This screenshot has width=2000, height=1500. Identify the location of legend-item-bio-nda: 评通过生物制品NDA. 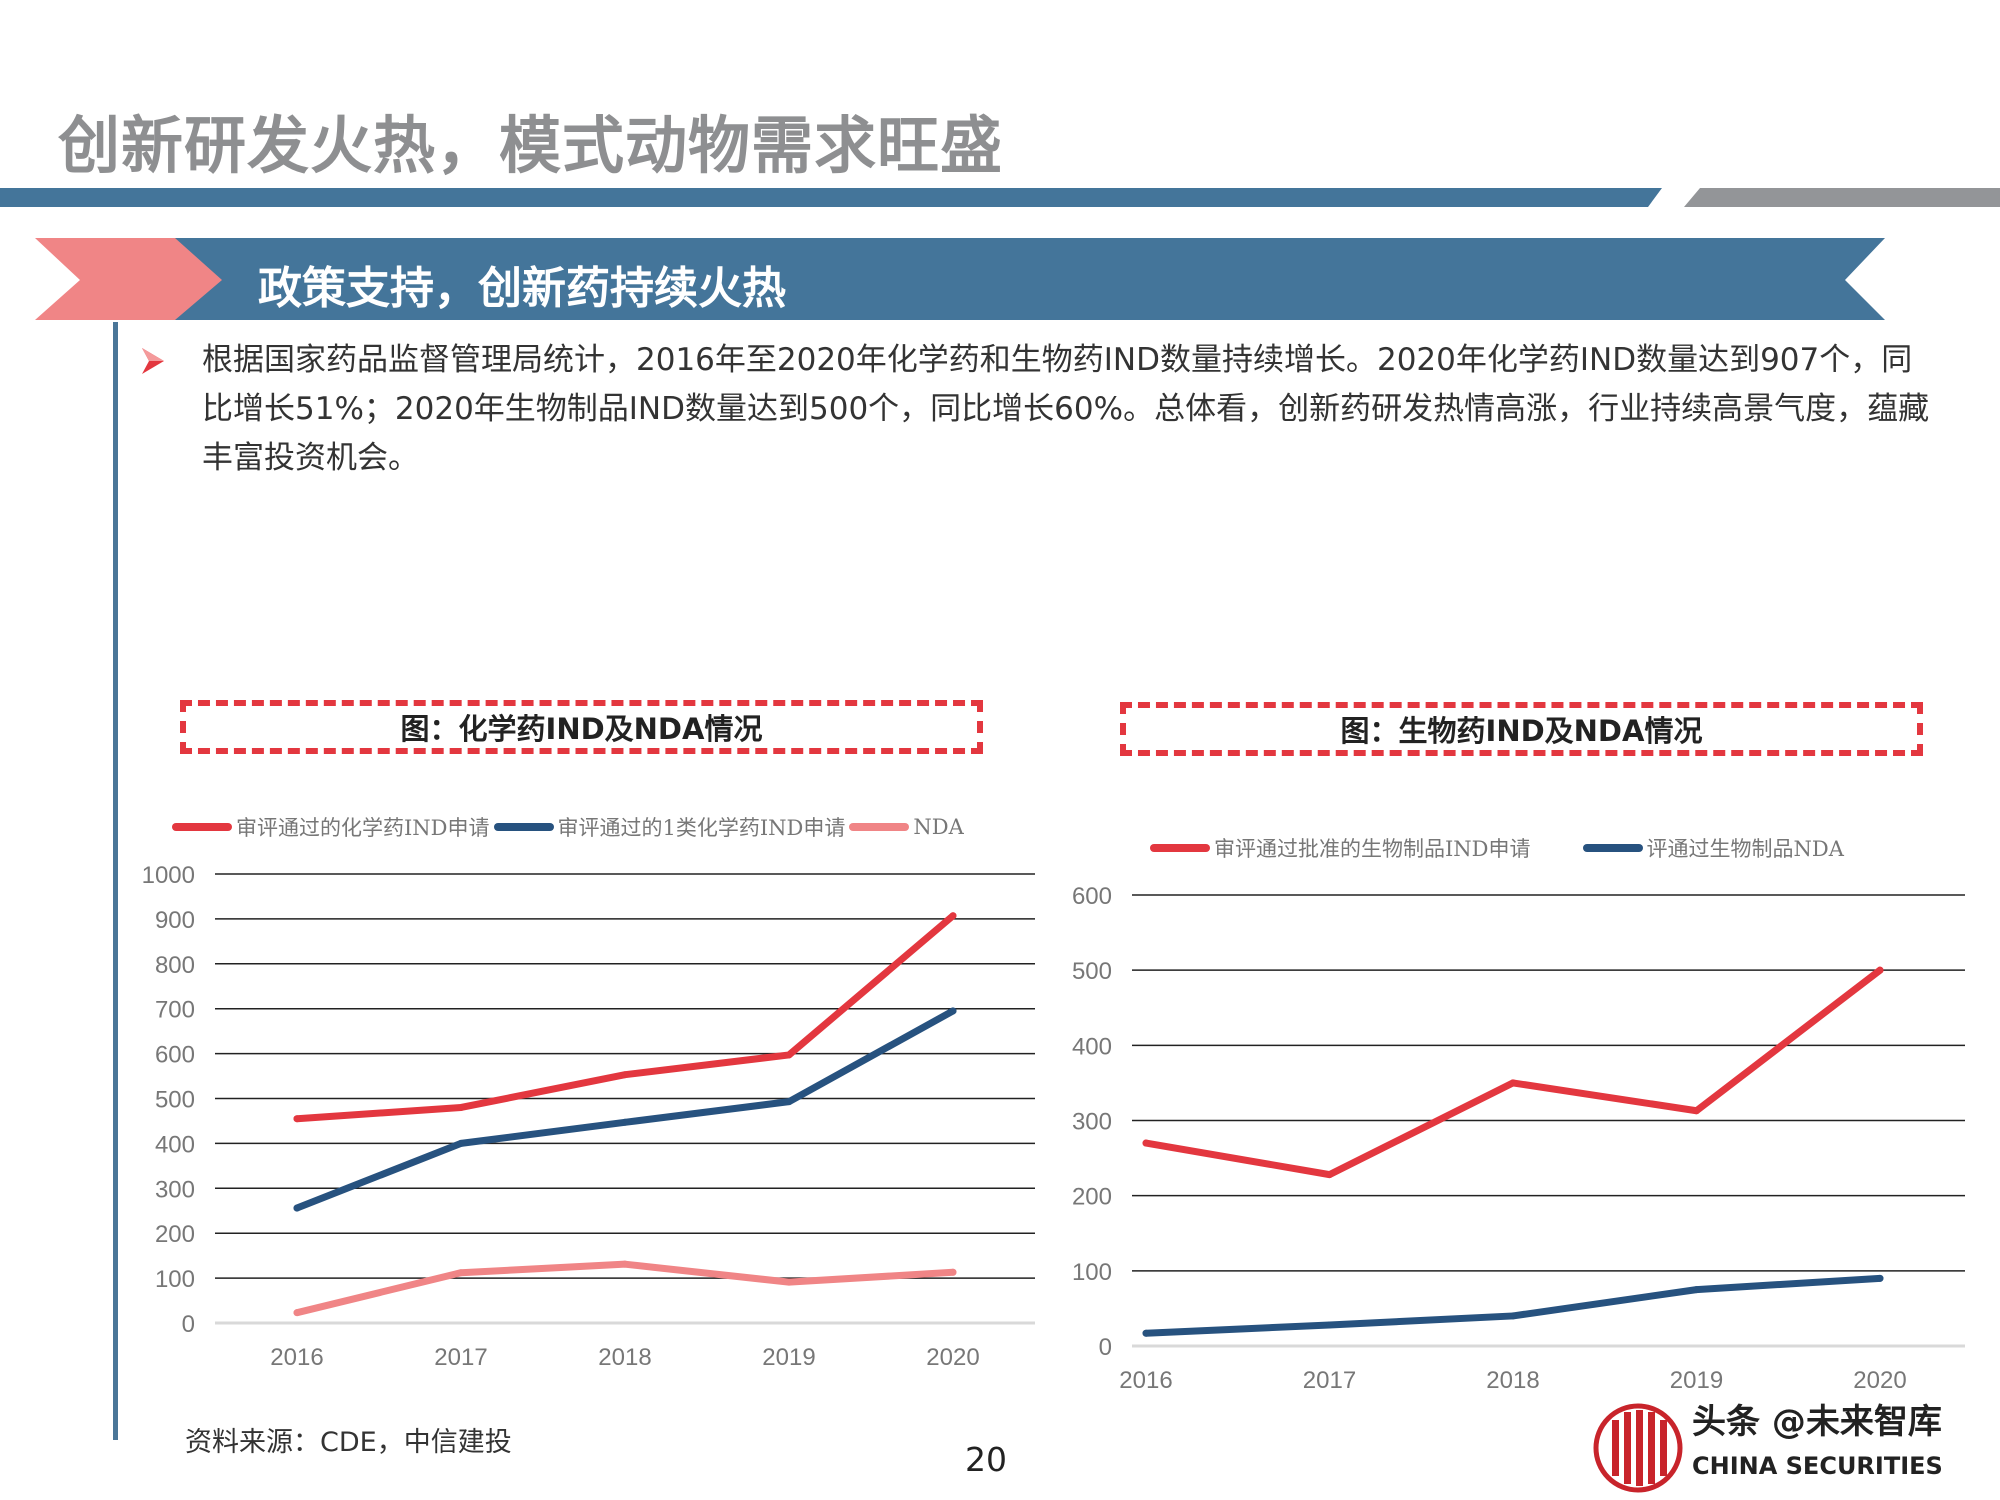
(1713, 848).